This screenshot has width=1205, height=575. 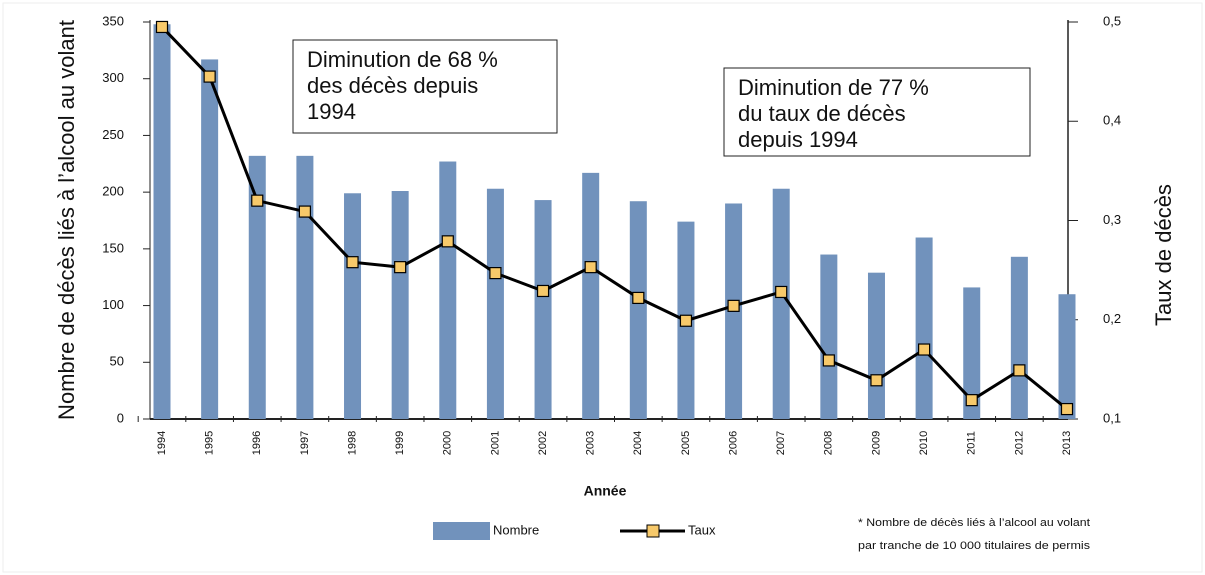 I want to click on legend-marker, so click(x=653, y=531).